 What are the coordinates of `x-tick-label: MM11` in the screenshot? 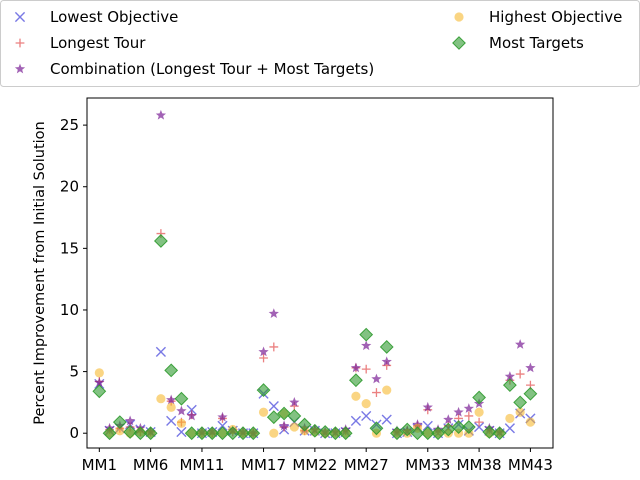 It's located at (201, 465).